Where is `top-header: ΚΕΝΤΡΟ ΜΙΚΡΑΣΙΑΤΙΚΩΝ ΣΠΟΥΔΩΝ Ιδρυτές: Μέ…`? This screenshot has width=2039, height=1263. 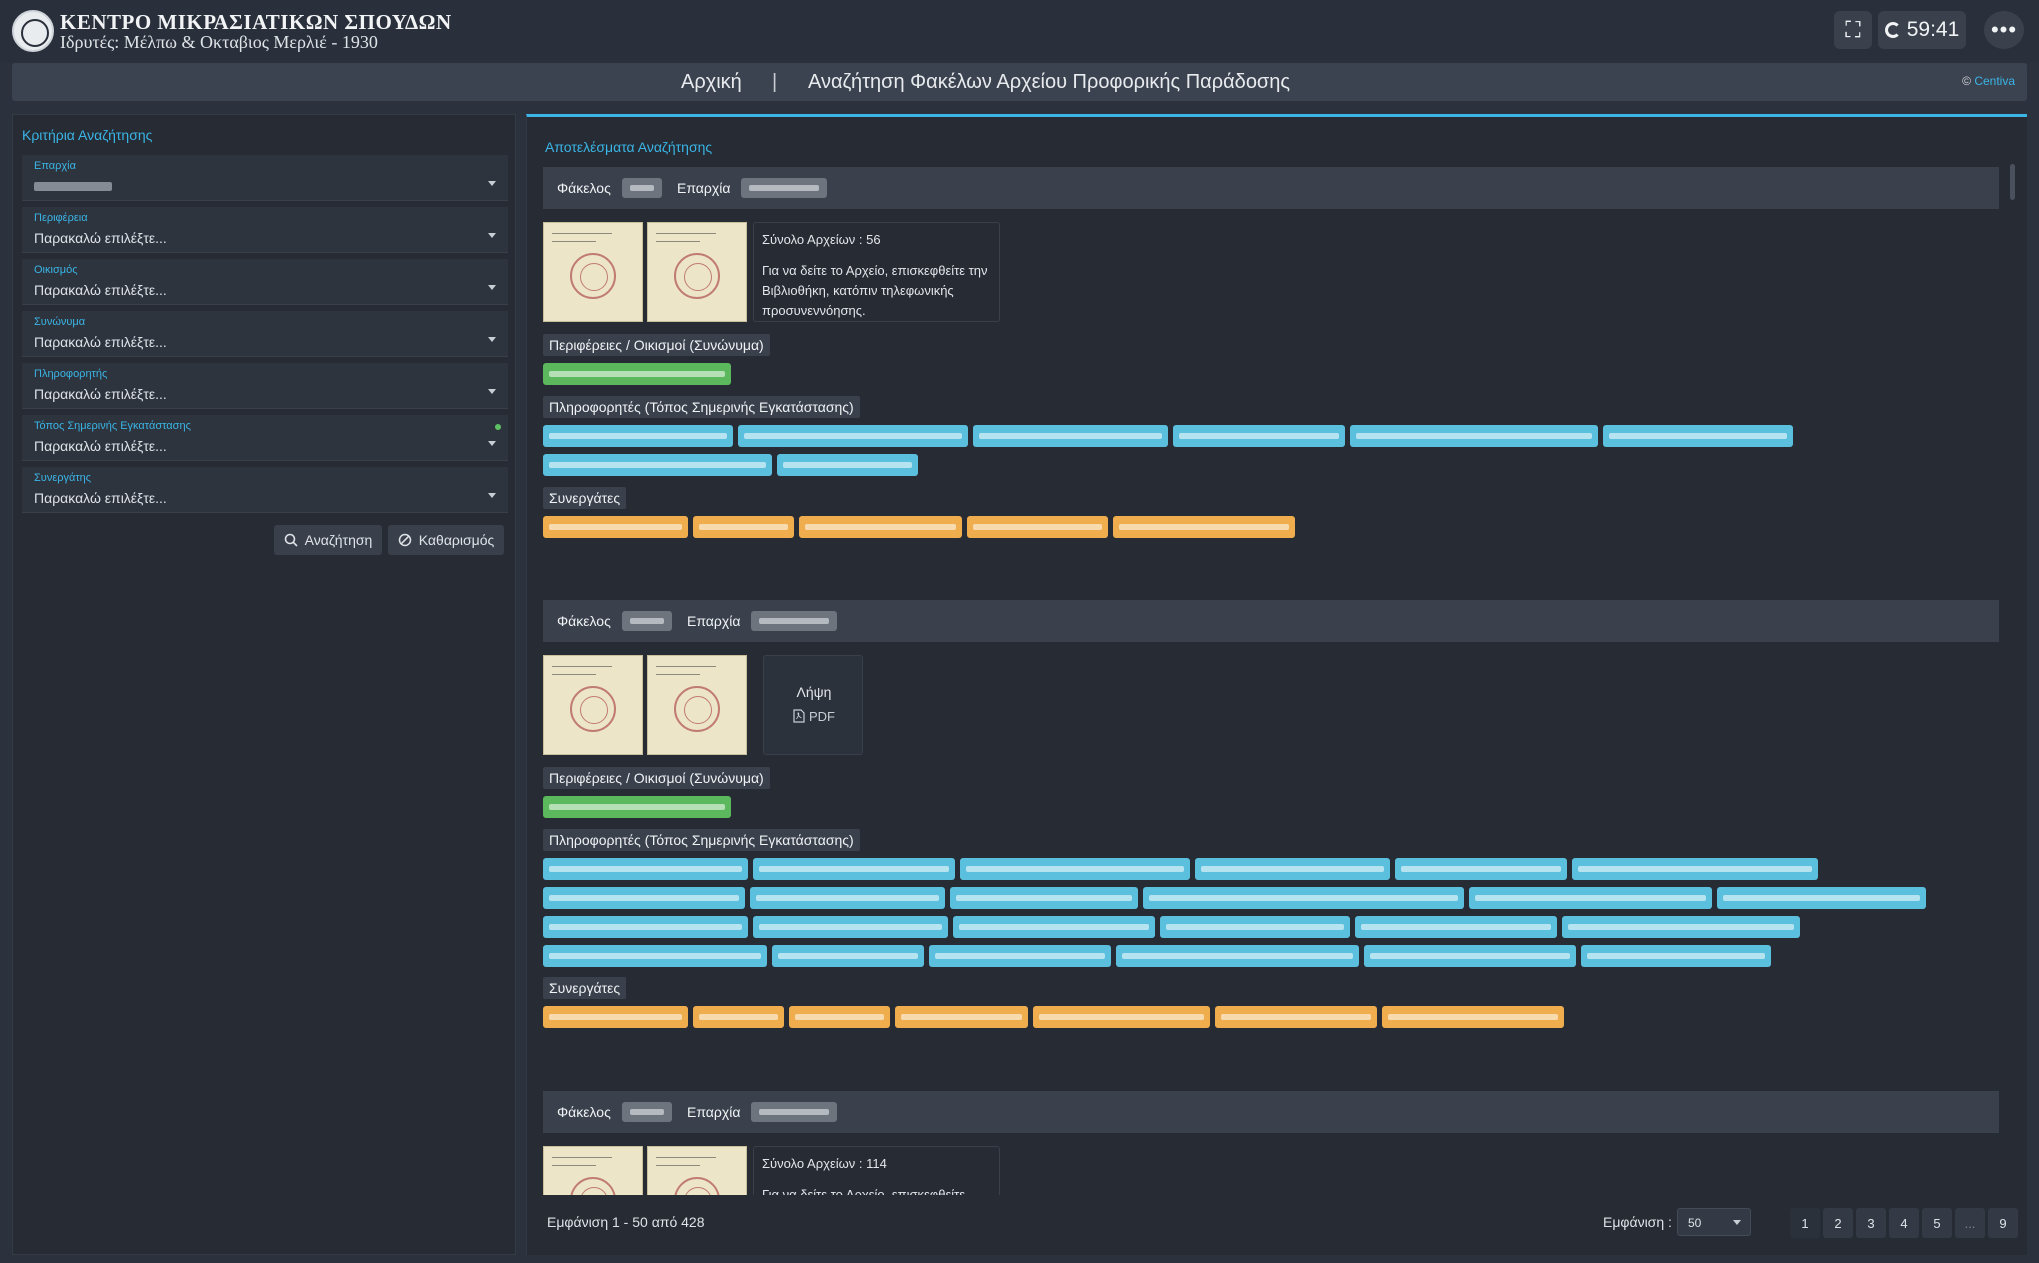
top-header: ΚΕΝΤΡΟ ΜΙΚΡΑΣΙΑΤΙΚΩΝ ΣΠΟΥΔΩΝ Ιδρυτές: Μέ… is located at coordinates (1019, 31).